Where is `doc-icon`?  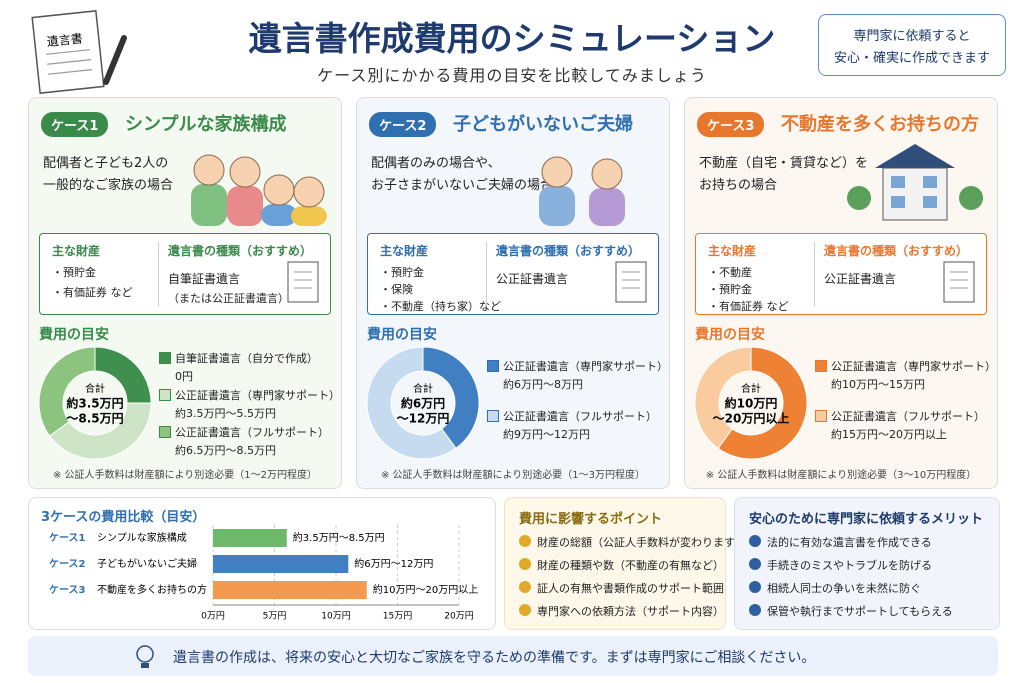
doc-icon is located at coordinates (303, 282).